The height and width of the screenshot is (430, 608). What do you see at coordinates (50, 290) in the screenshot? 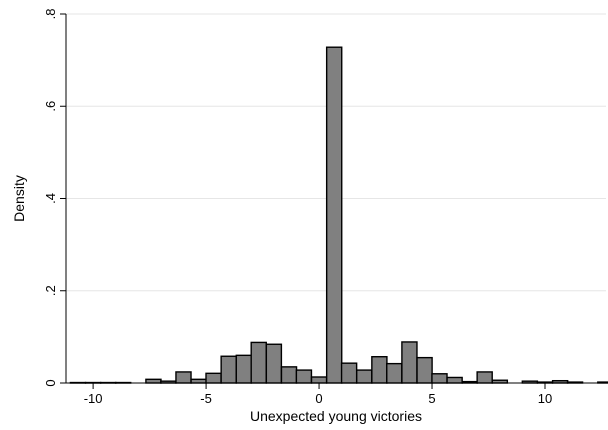
I see `y-tick-label-1: .2` at bounding box center [50, 290].